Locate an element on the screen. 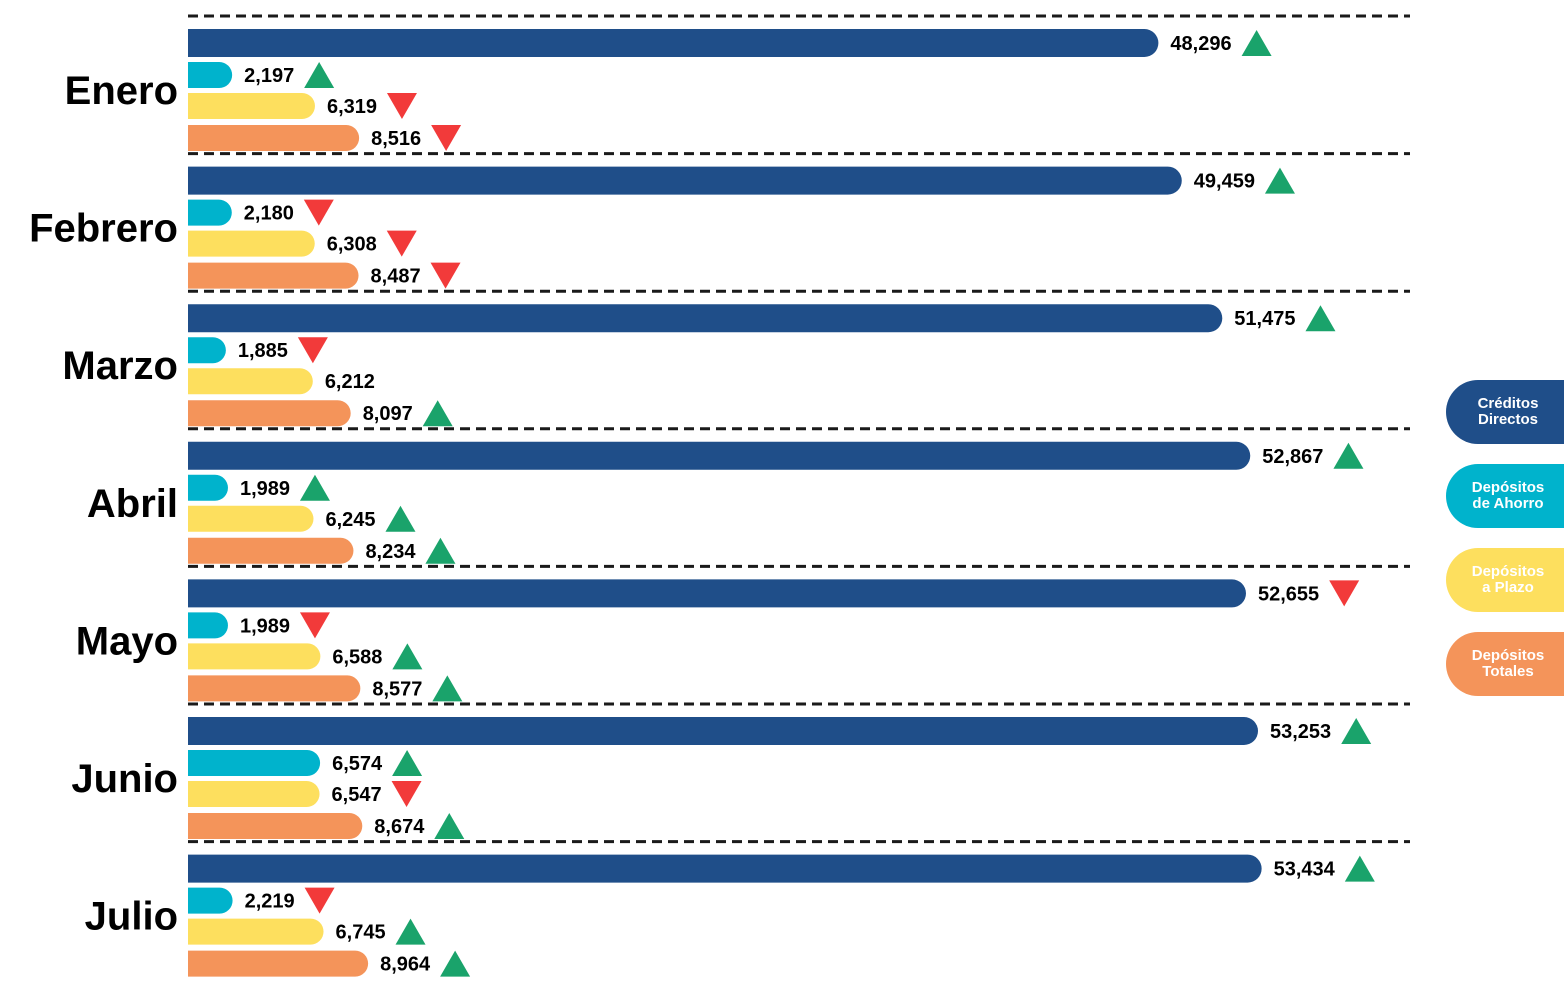 This screenshot has width=1564, height=983. data-label: 2,219 is located at coordinates (270, 902).